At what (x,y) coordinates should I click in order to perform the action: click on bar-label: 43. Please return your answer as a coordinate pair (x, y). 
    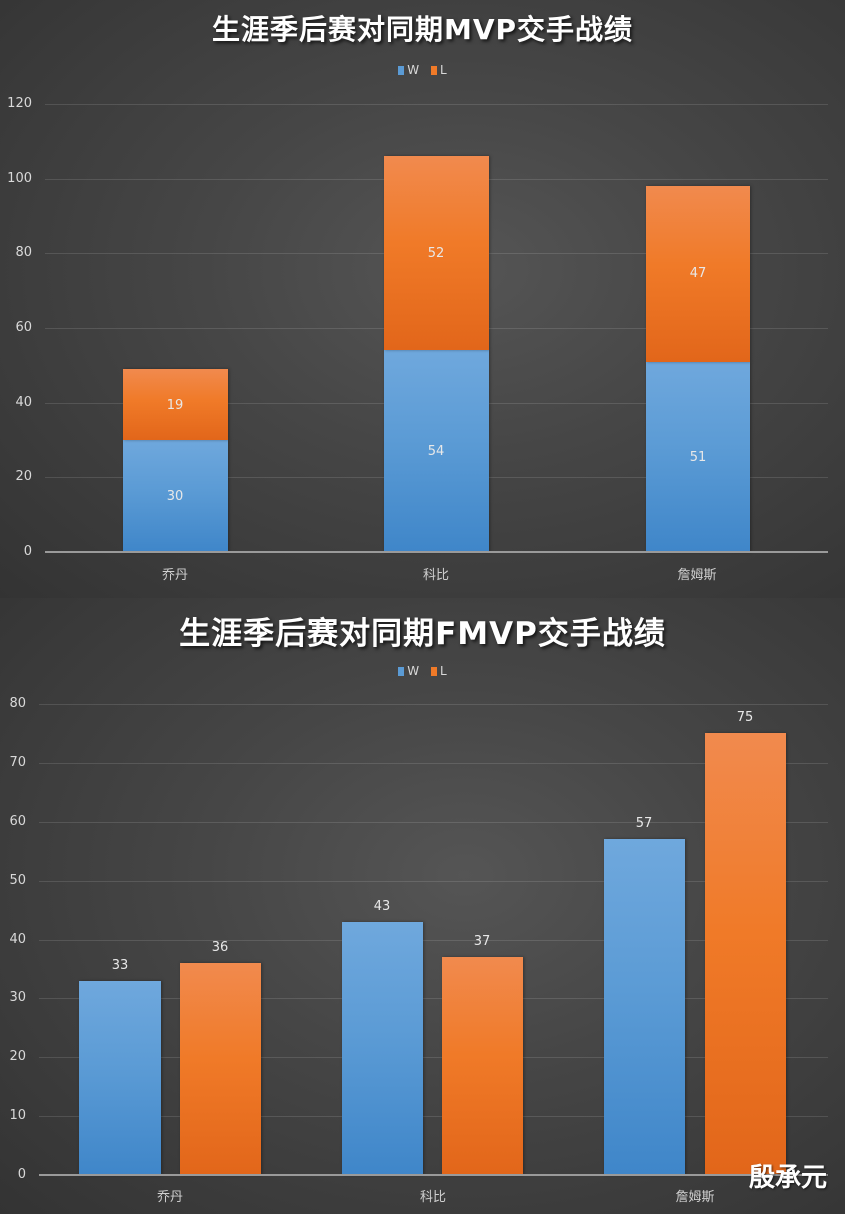
    Looking at the image, I should click on (382, 906).